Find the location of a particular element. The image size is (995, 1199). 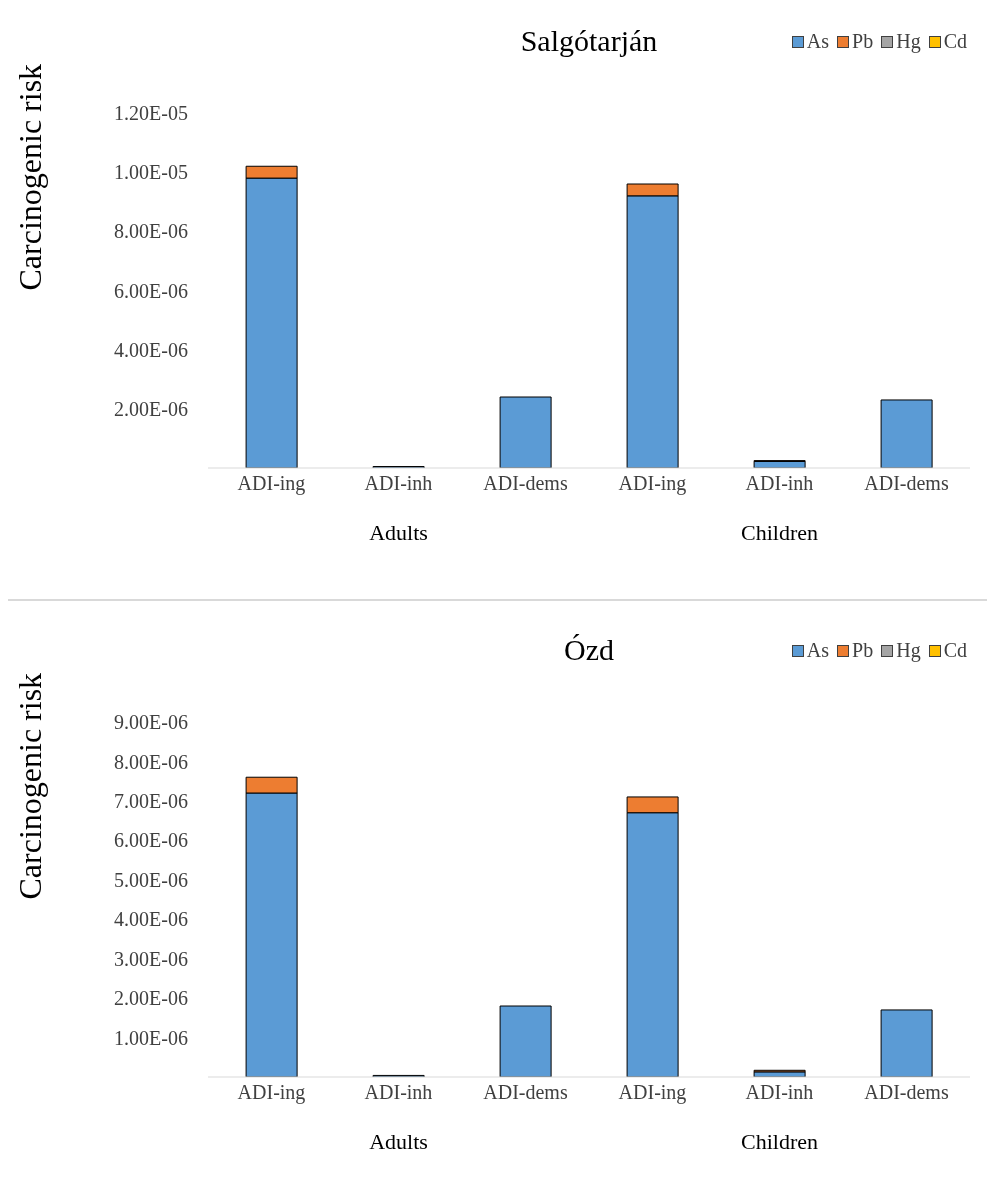

y-tick-label: 7.00E-06 is located at coordinates (151, 800).